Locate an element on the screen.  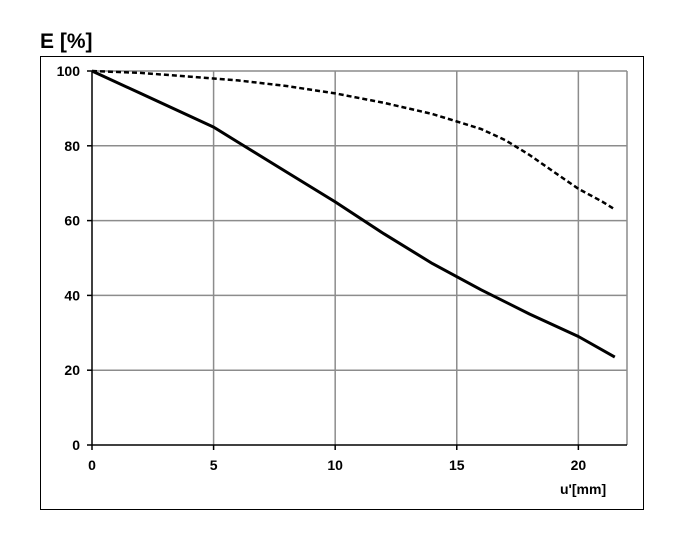
x-axis-title: u'[mm] is located at coordinates (583, 489).